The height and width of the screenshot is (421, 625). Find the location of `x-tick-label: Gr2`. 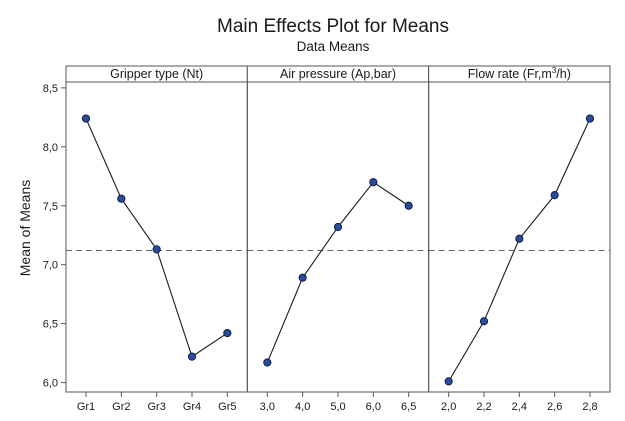

x-tick-label: Gr2 is located at coordinates (121, 407).